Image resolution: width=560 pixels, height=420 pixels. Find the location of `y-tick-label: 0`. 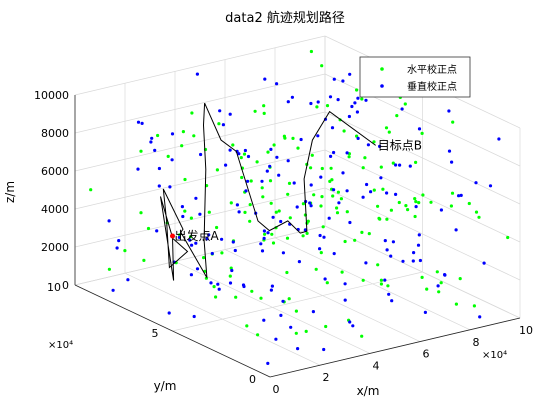

y-tick-label: 0 is located at coordinates (252, 379).